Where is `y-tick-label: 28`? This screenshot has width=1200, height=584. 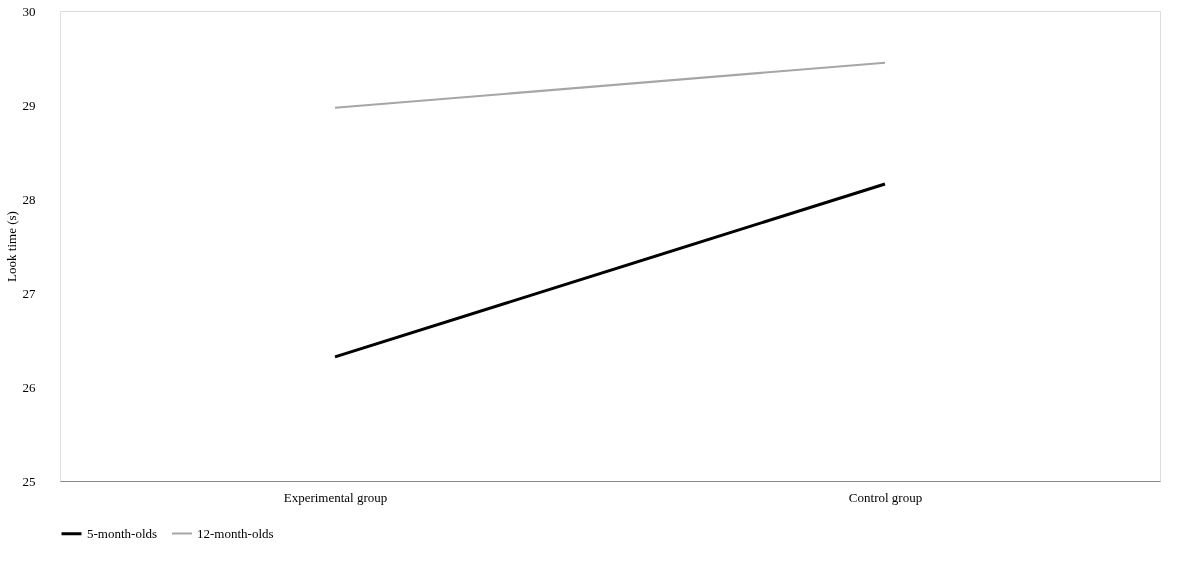
y-tick-label: 28 is located at coordinates (29, 199).